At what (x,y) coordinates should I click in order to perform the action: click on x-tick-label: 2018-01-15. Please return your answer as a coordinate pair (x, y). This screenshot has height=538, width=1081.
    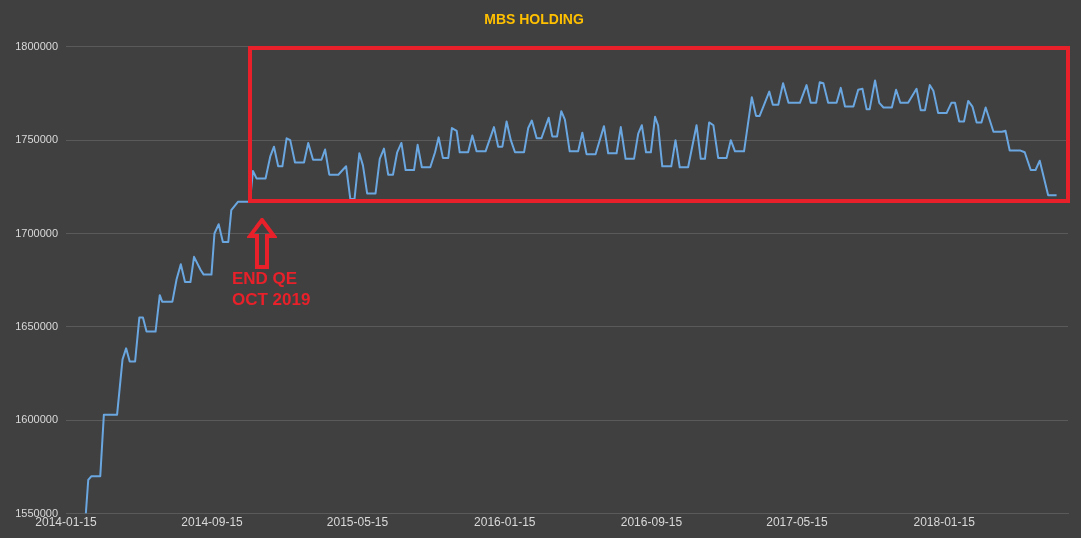
    Looking at the image, I should click on (944, 522).